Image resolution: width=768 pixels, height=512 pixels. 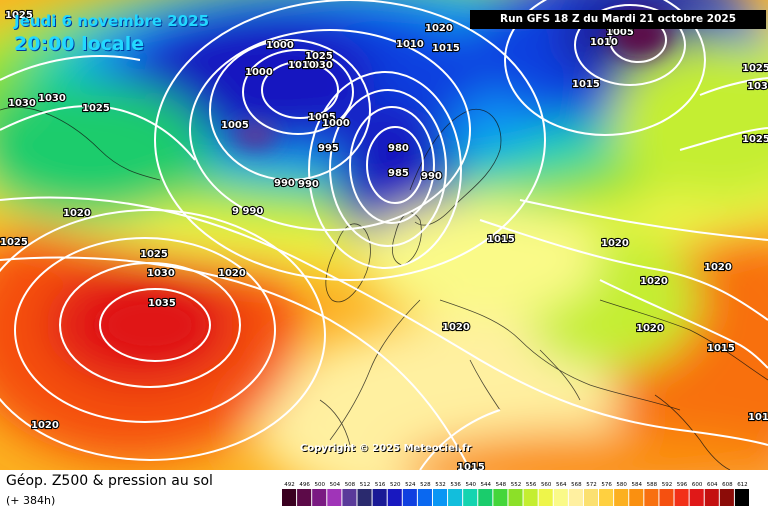 I want to click on legend-value: 520, so click(x=395, y=485).